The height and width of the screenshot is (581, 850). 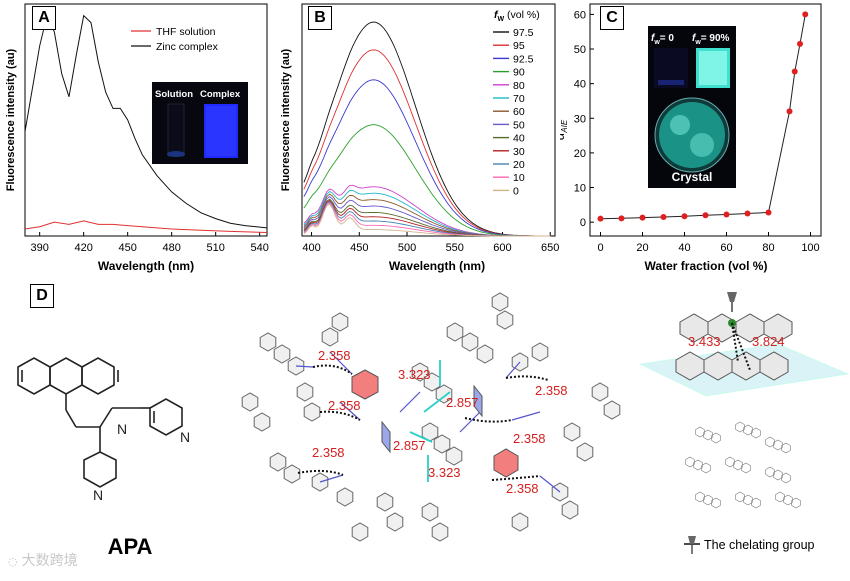 What do you see at coordinates (580, 50) in the screenshot?
I see `chart-c-ytick-label: 50` at bounding box center [580, 50].